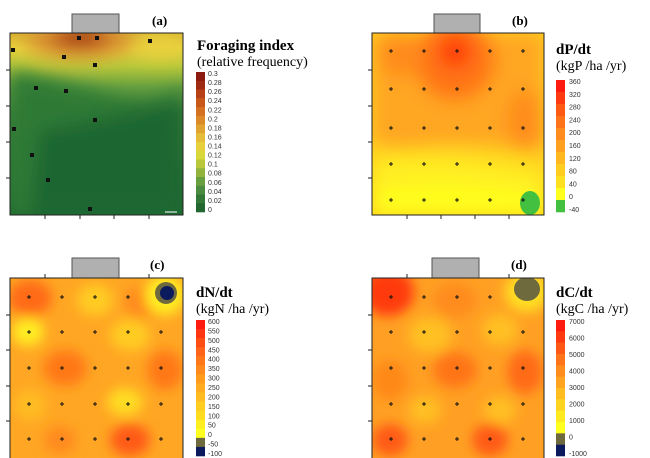 The image size is (650, 458). What do you see at coordinates (214, 350) in the screenshot?
I see `panel-c-legend-tick-label: 450` at bounding box center [214, 350].